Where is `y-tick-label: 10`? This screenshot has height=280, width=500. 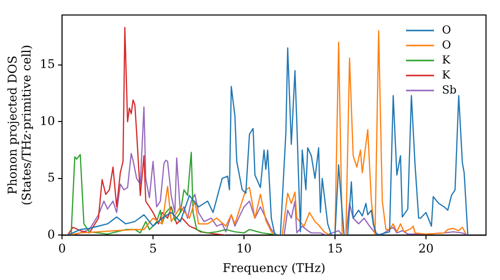
y-tick-label: 10 is located at coordinates (48, 121).